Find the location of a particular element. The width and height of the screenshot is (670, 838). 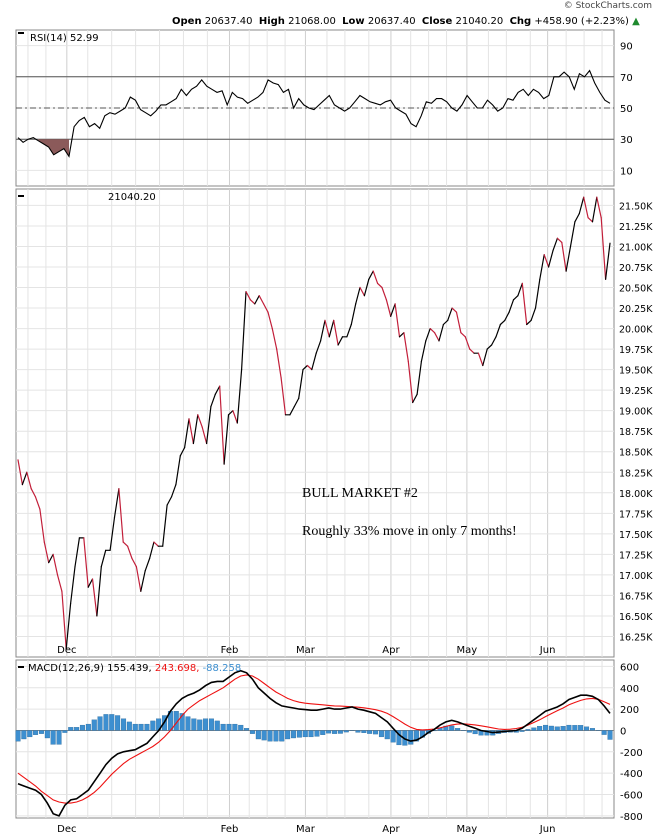

price-y-tick-label: 17.25K is located at coordinates (636, 555).